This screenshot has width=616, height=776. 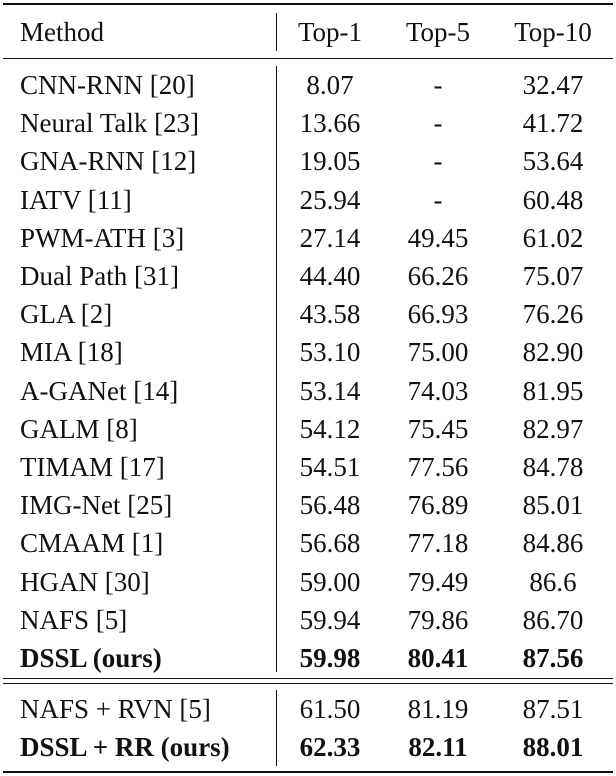 What do you see at coordinates (76, 199) in the screenshot?
I see `method-cell: IATV [11]` at bounding box center [76, 199].